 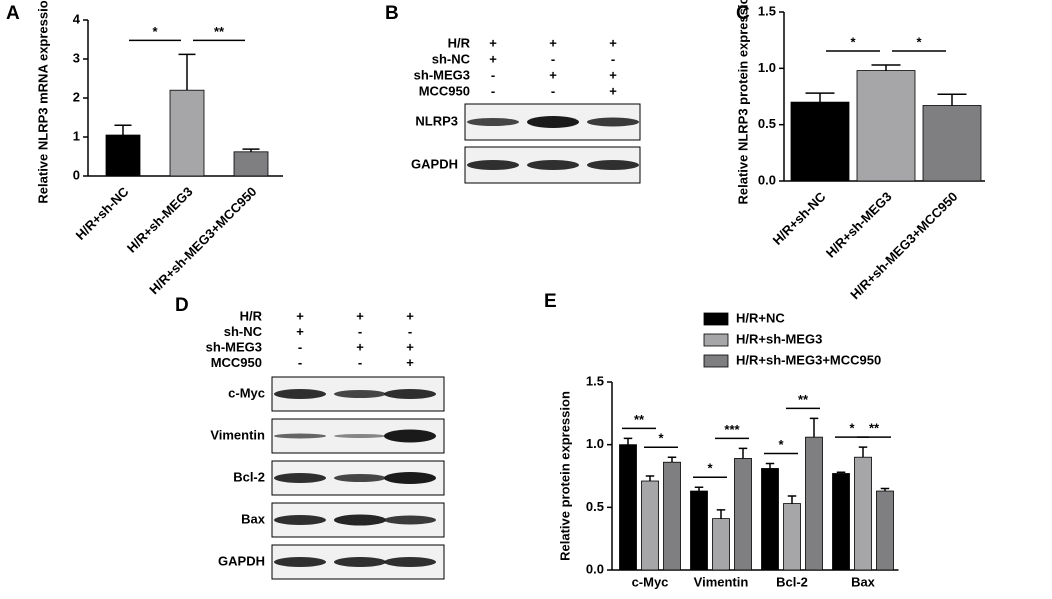 What do you see at coordinates (732, 429) in the screenshot?
I see `significance-label: ***` at bounding box center [732, 429].